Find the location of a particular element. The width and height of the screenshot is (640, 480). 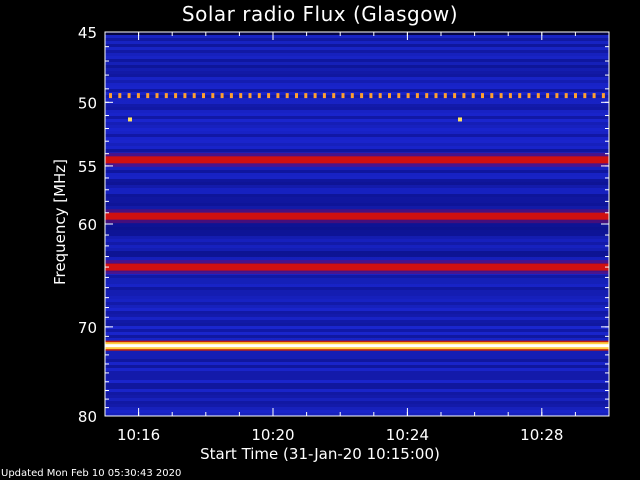

updated-timestamp: Updated Mon Feb 10 05:30:43 2020 is located at coordinates (91, 473).